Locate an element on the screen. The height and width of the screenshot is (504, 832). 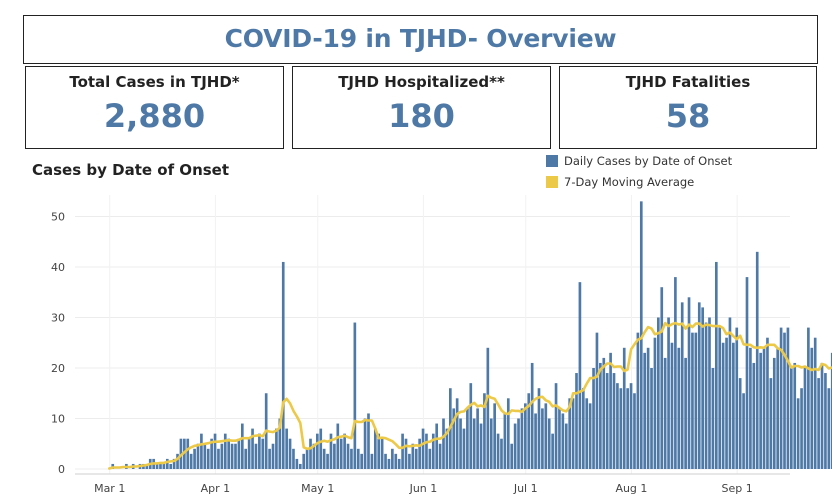
legend-item-daily-cases: Daily Cases by Date of Onset is located at coordinates (639, 161).